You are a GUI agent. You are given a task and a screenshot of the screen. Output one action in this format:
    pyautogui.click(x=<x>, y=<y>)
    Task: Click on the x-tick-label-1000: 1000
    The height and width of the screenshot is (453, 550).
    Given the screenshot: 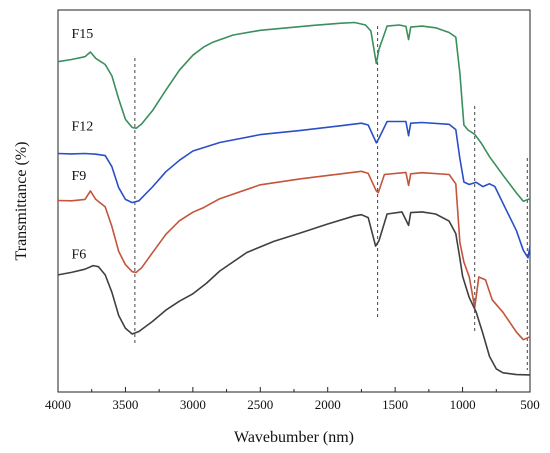 What is the action you would take?
    pyautogui.click(x=463, y=404)
    